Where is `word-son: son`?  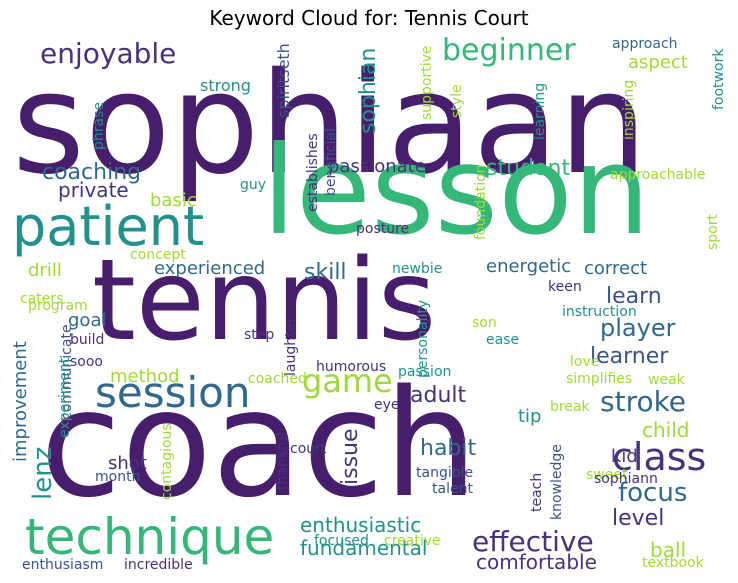 word-son: son is located at coordinates (484, 323).